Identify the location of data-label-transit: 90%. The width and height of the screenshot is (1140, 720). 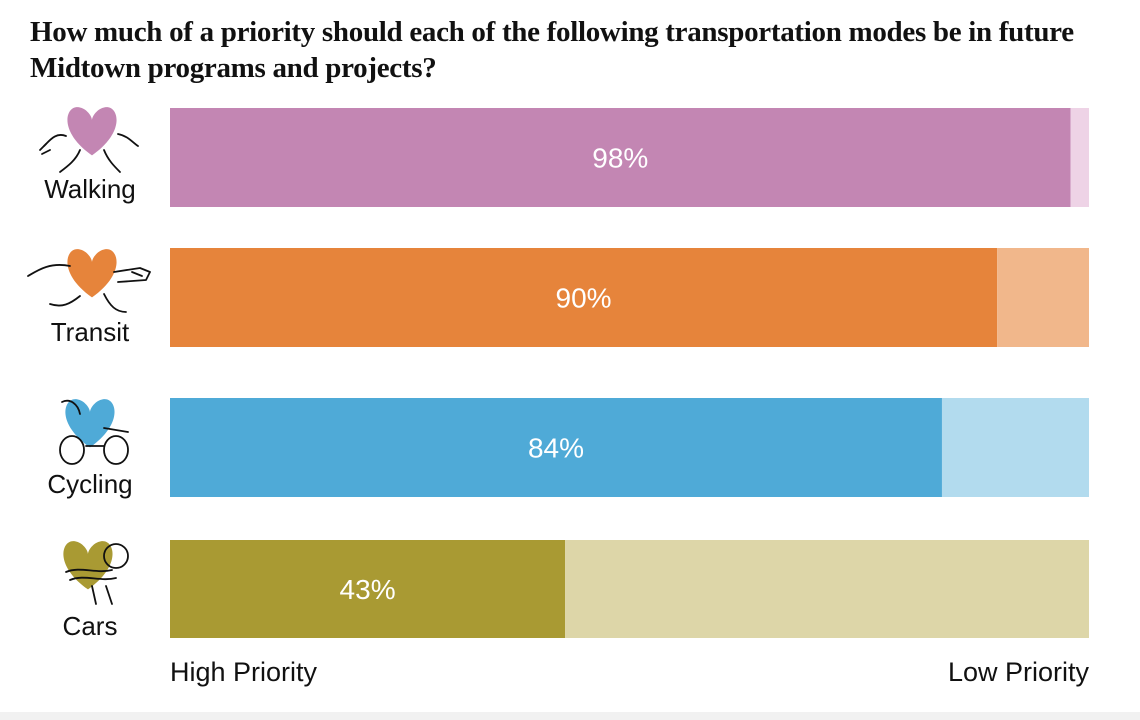
(584, 298).